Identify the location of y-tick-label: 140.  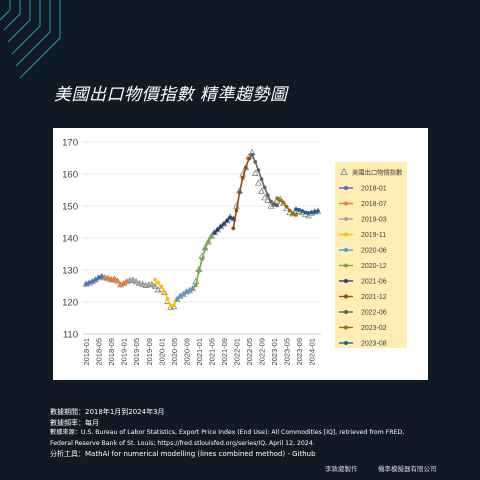
(70, 239).